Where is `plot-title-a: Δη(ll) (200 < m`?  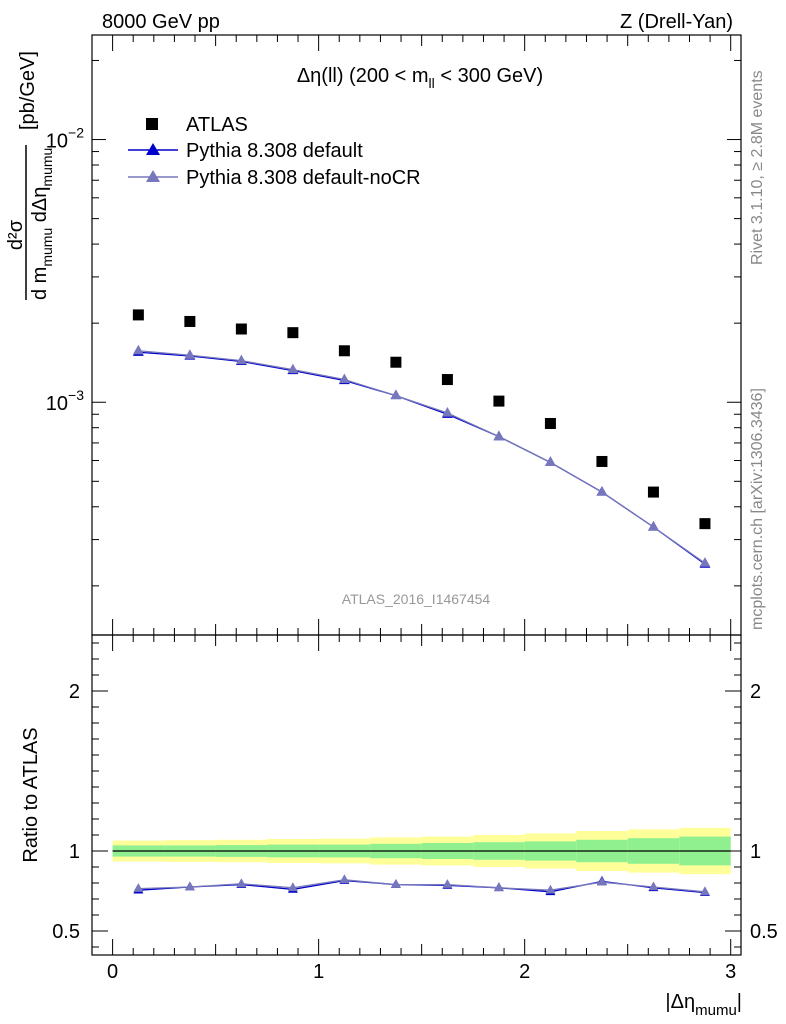
plot-title-a: Δη(ll) (200 < m is located at coordinates (363, 76).